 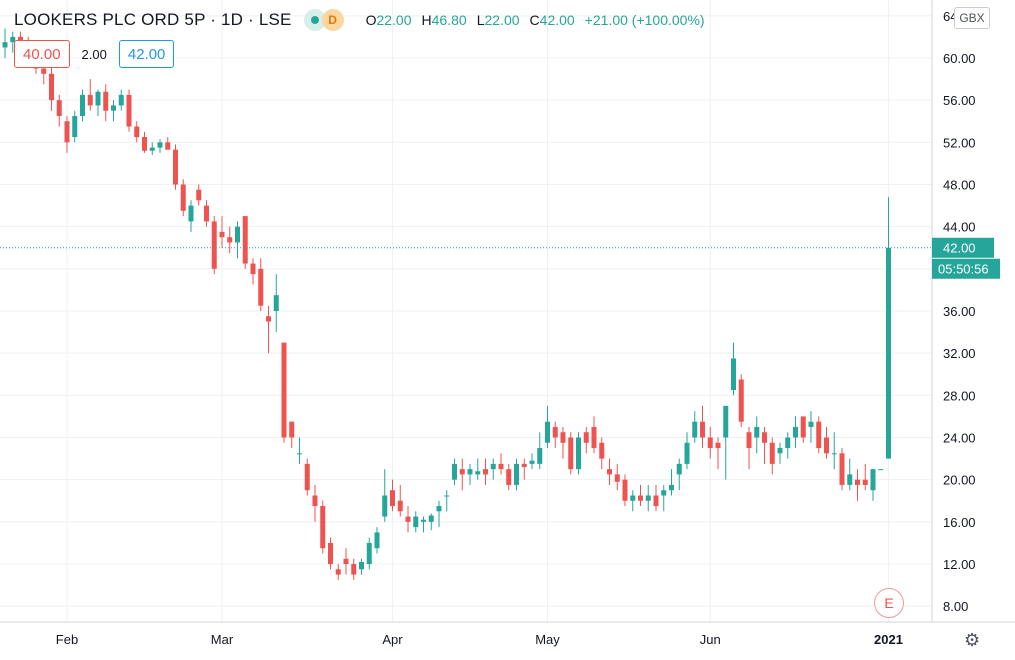 I want to click on currency-button: GBX, so click(x=972, y=18).